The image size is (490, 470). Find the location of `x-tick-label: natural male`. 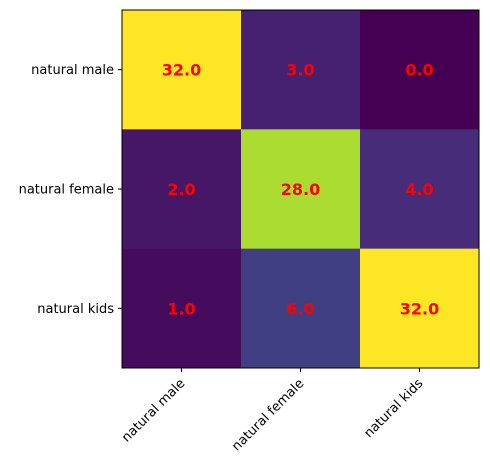

x-tick-label: natural male is located at coordinates (153, 410).